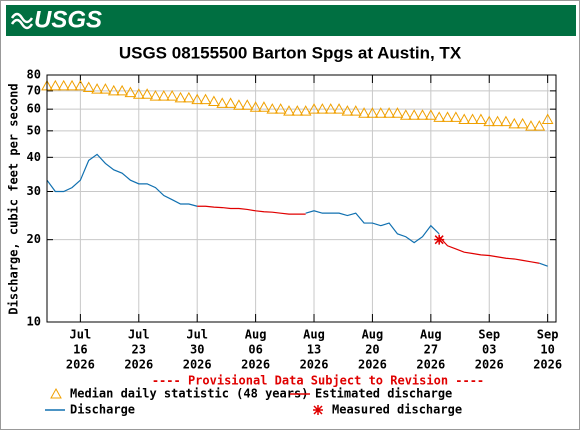  What do you see at coordinates (80, 350) in the screenshot?
I see `x-tick-label: 16` at bounding box center [80, 350].